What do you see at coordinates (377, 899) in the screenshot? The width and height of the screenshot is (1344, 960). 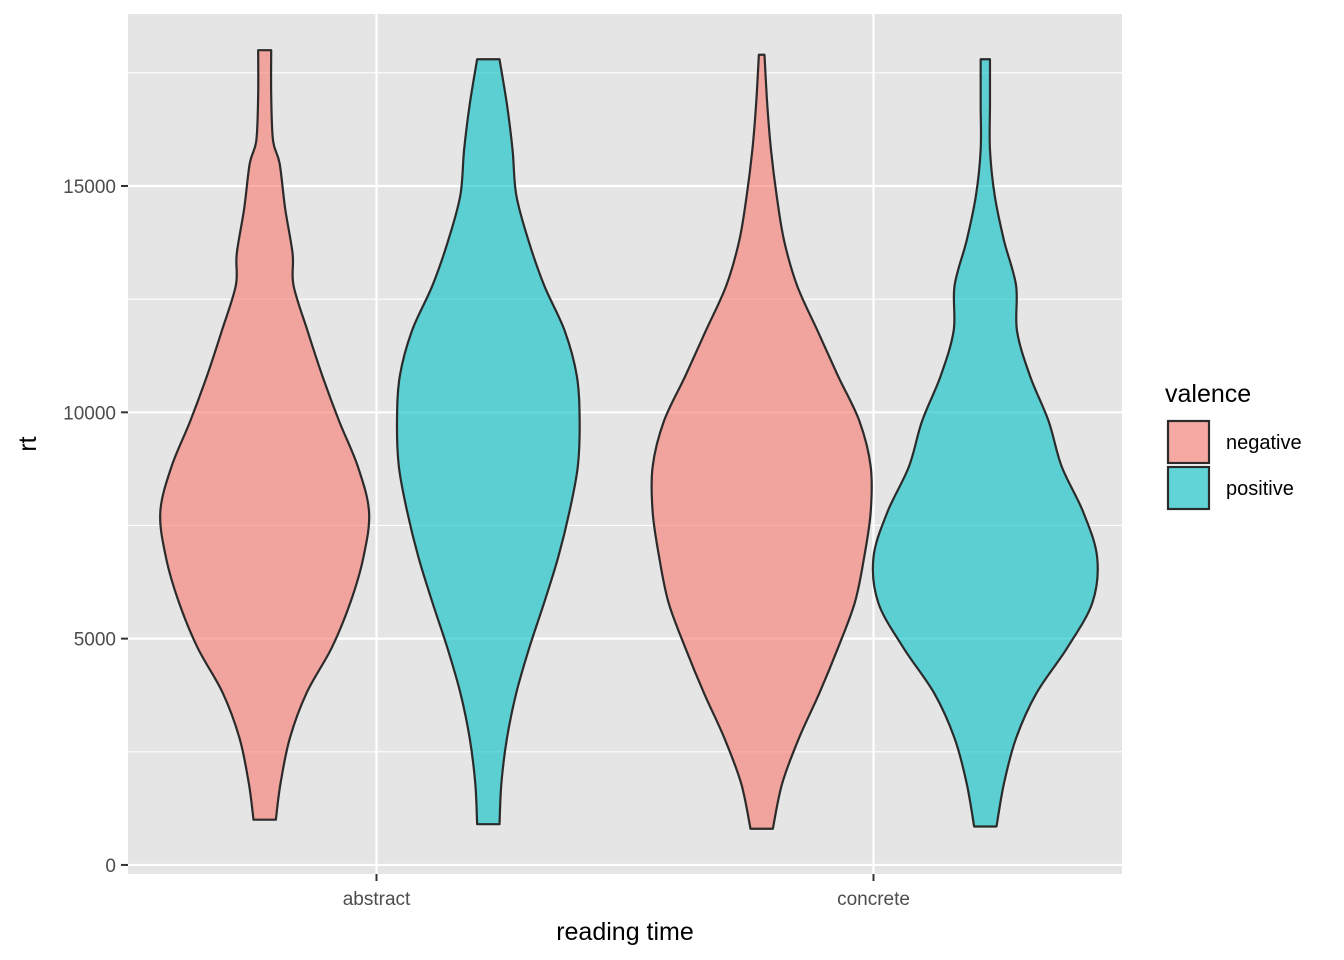 I see `x-tick-label: abstract` at bounding box center [377, 899].